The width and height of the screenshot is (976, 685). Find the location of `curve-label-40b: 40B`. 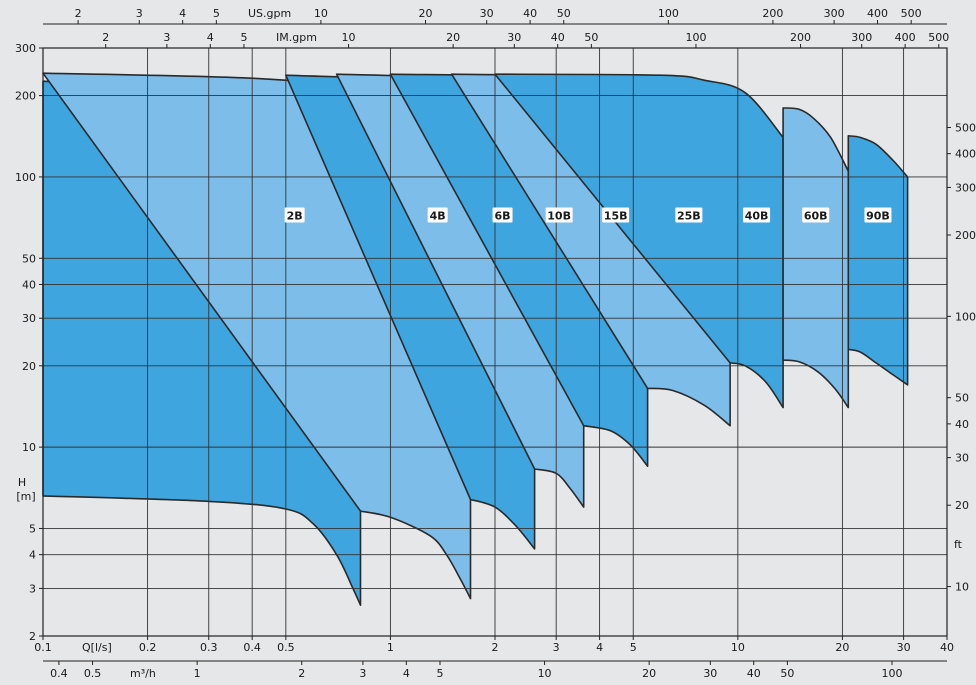

curve-label-40b: 40B is located at coordinates (757, 215).